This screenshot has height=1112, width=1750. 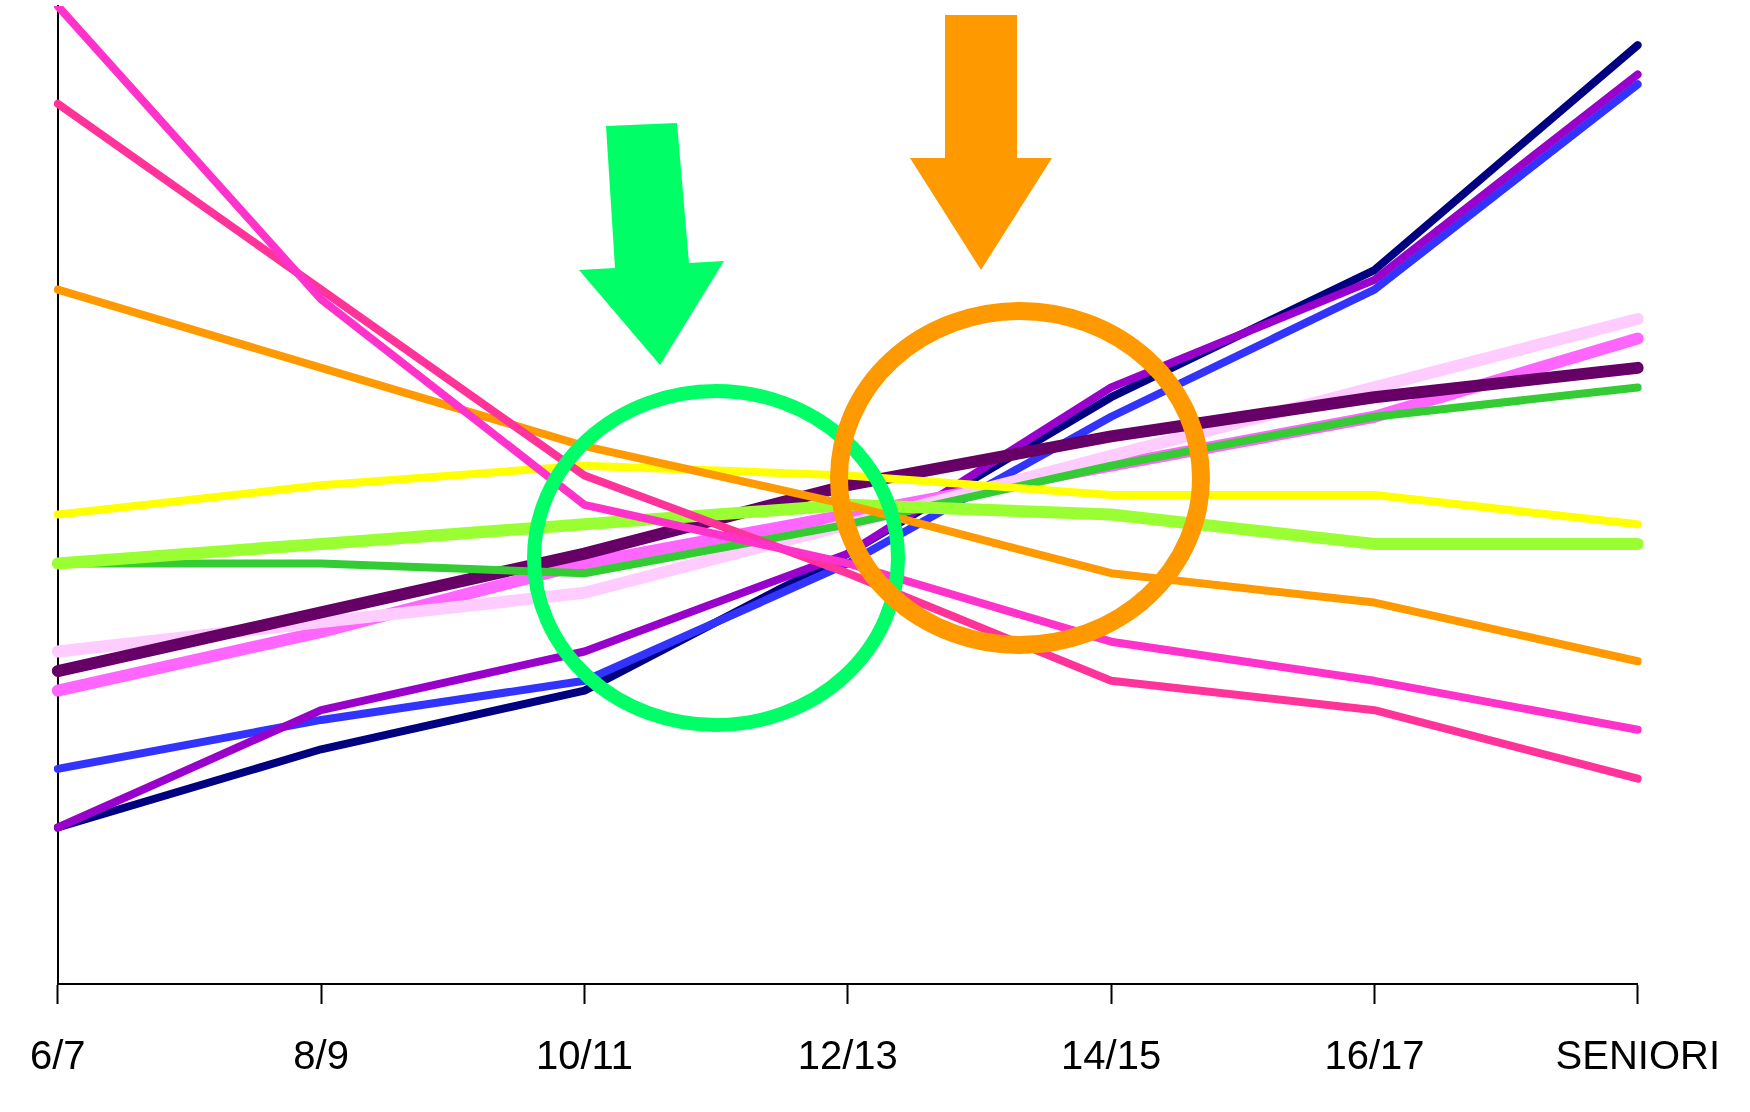 What do you see at coordinates (1638, 1055) in the screenshot?
I see `x-tick-label: SENIORI` at bounding box center [1638, 1055].